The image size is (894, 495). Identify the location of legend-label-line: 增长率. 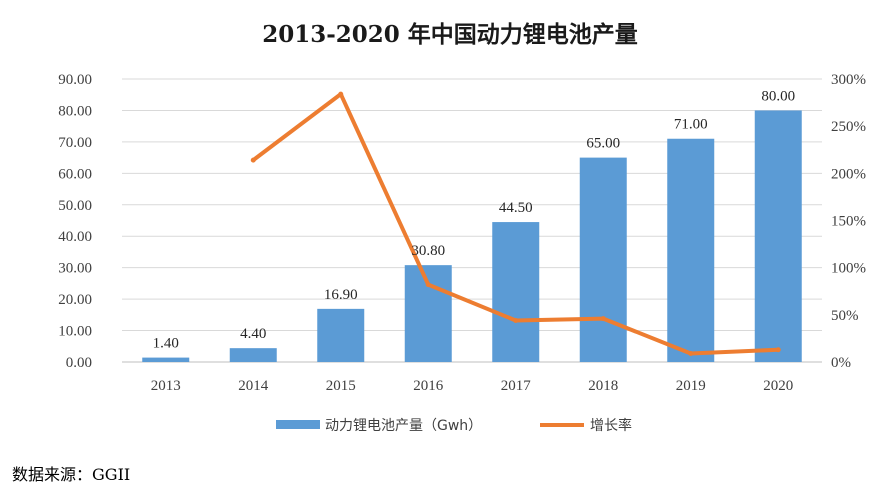
(611, 425).